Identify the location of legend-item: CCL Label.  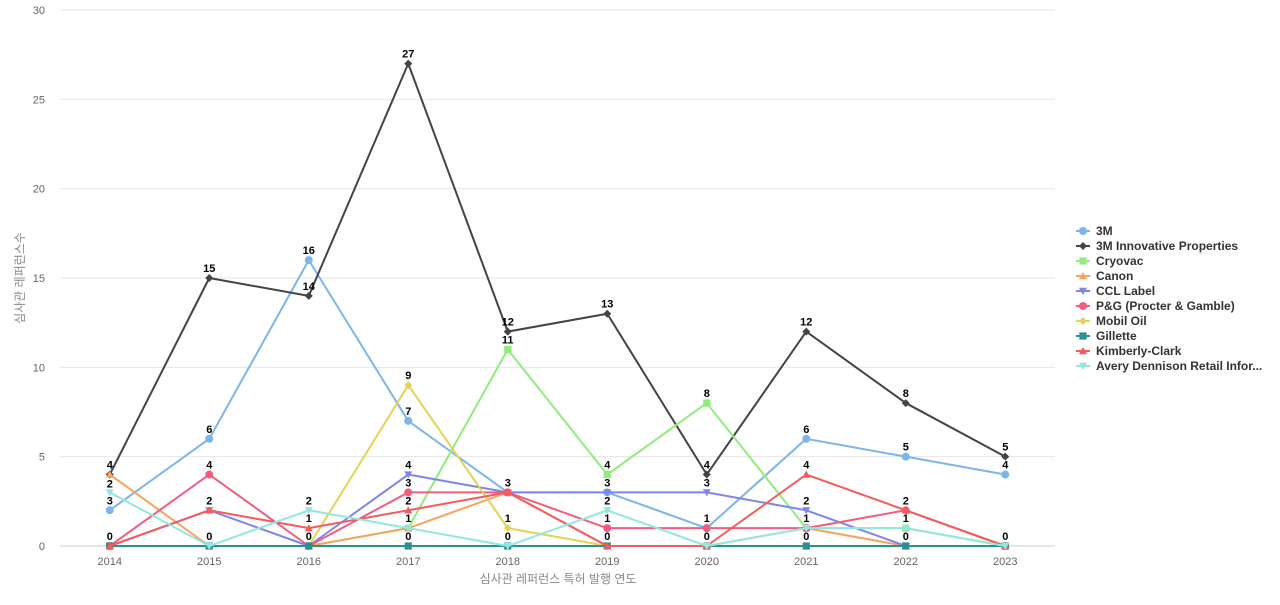
(1115, 291).